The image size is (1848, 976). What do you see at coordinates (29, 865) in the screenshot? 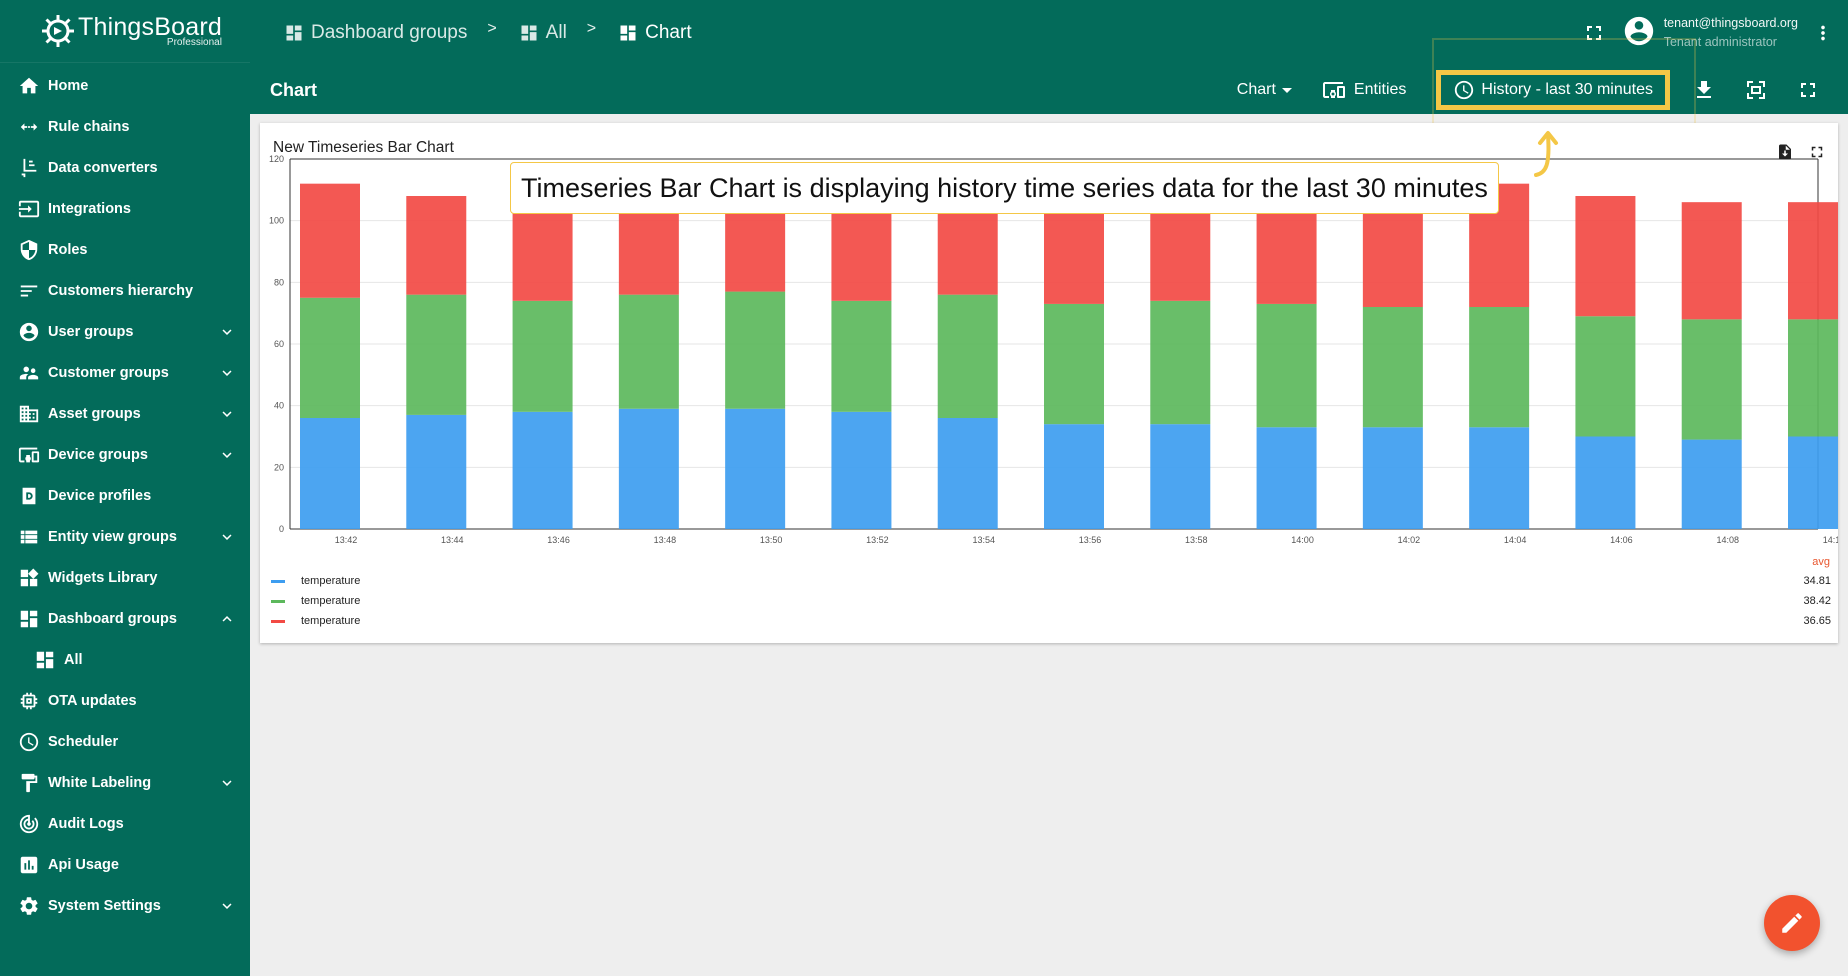
I see `insert-chart-icon` at bounding box center [29, 865].